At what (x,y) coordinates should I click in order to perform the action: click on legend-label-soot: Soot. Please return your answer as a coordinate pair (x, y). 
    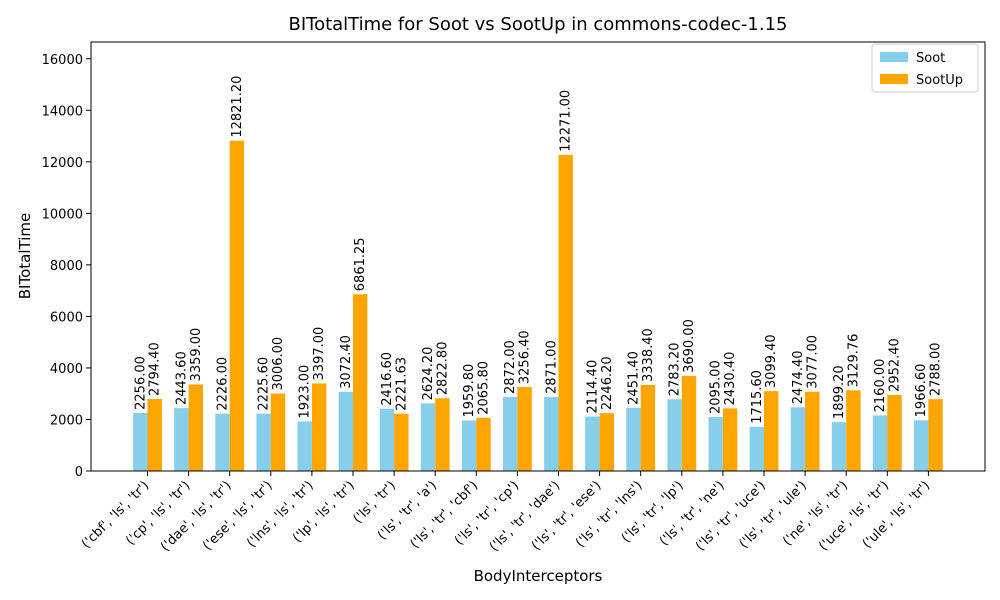
    Looking at the image, I should click on (930, 58).